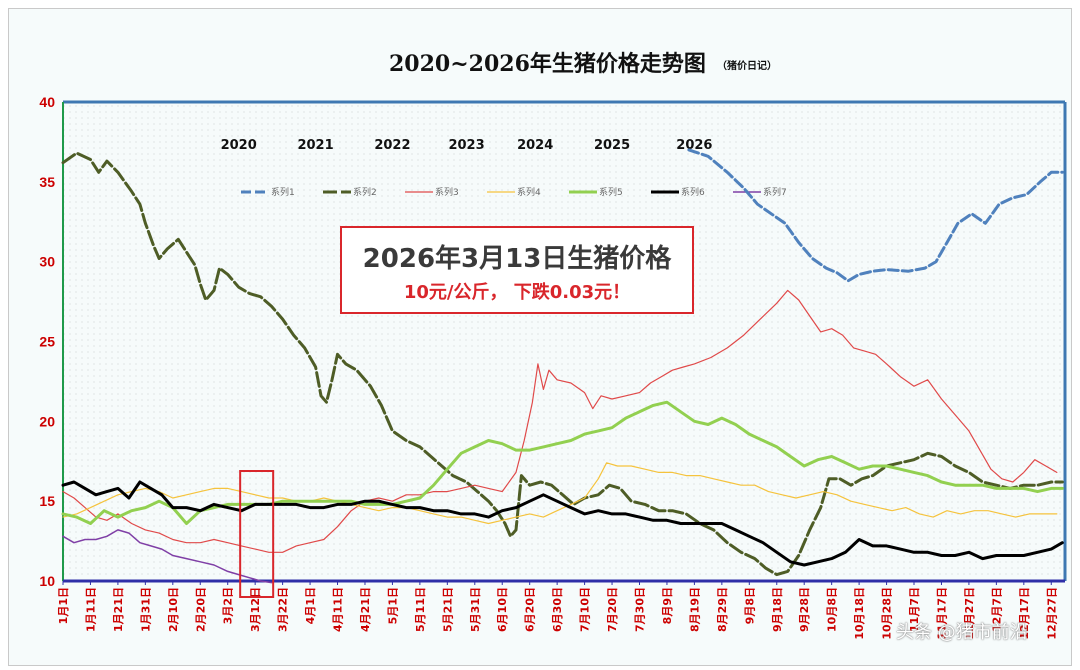 This screenshot has width=1080, height=670. Describe the element at coordinates (47, 501) in the screenshot. I see `y-tick-label: 15` at that location.